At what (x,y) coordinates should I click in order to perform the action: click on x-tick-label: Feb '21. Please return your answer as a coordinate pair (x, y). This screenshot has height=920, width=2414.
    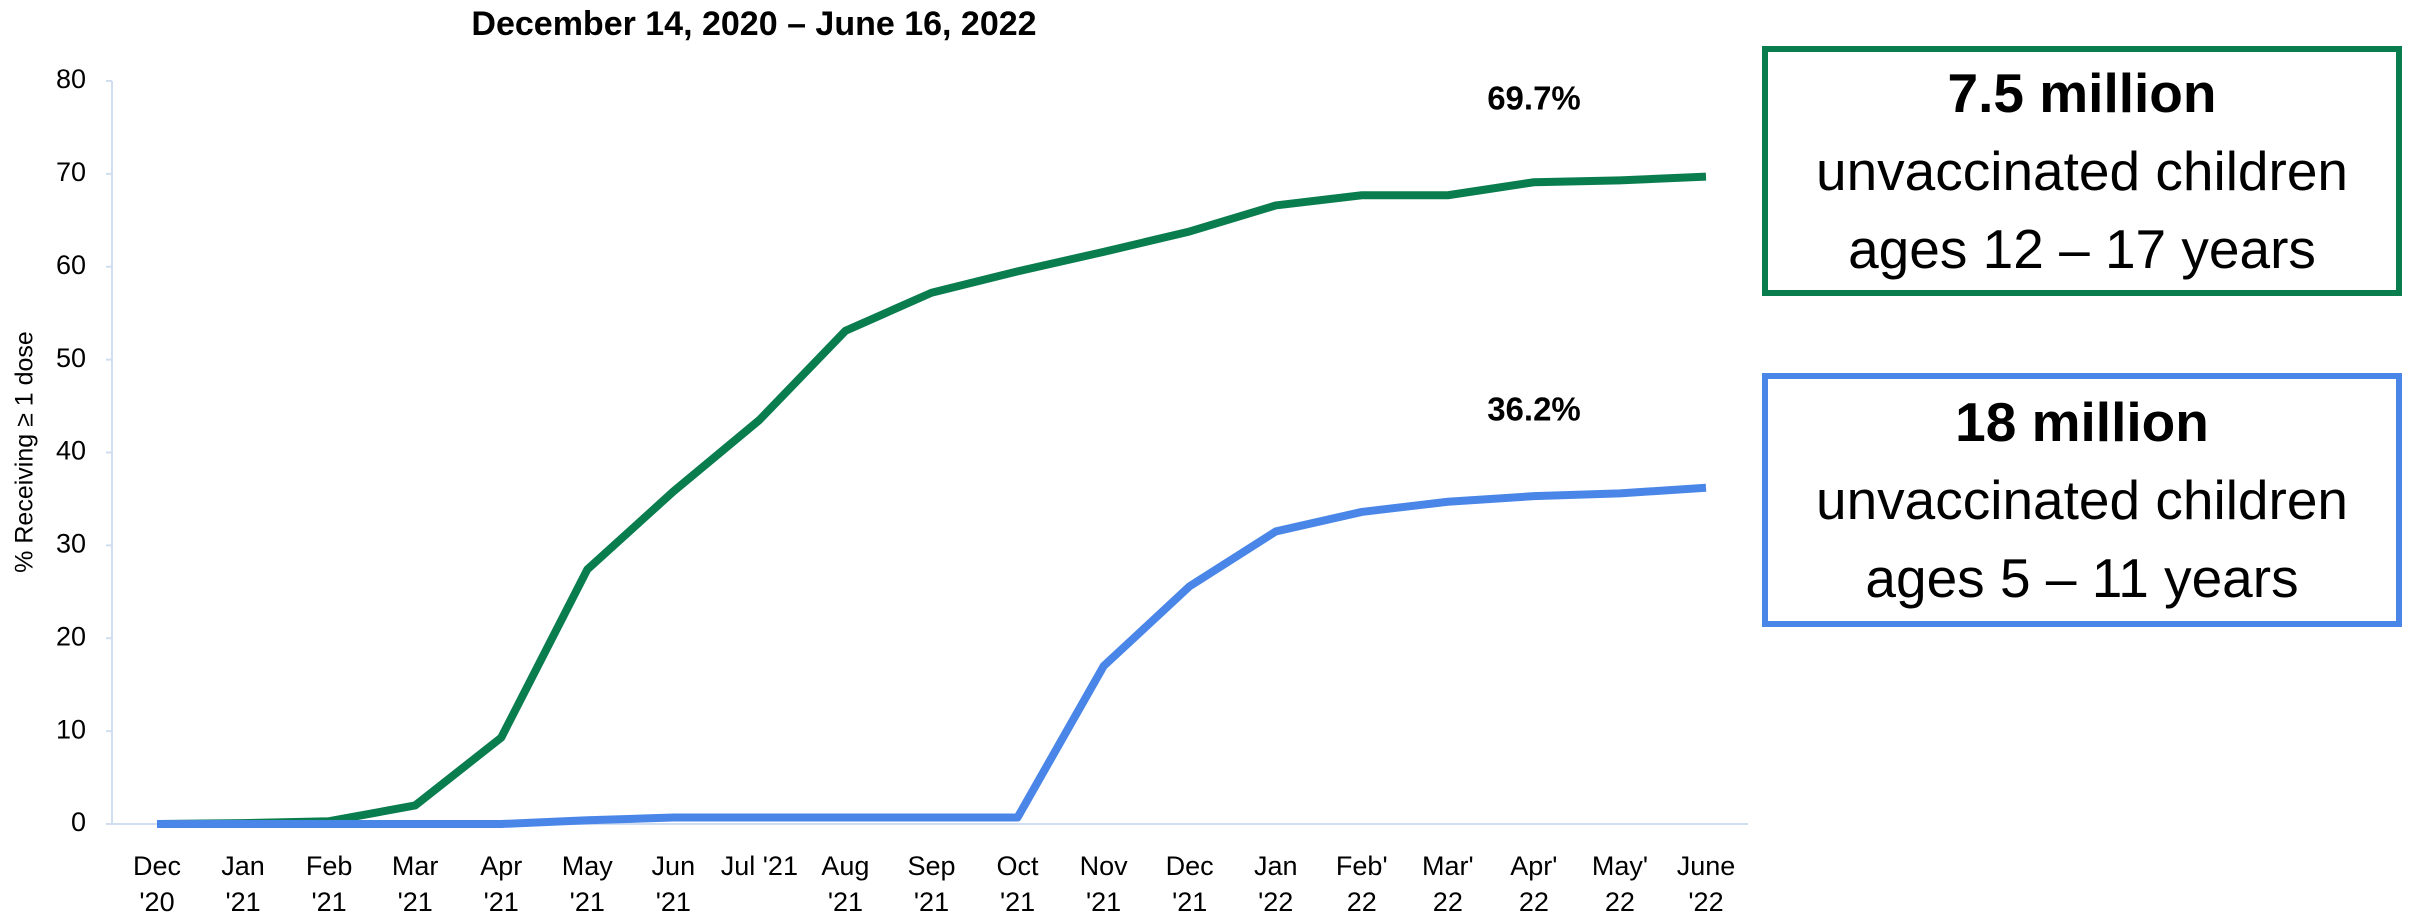
    Looking at the image, I should click on (329, 884).